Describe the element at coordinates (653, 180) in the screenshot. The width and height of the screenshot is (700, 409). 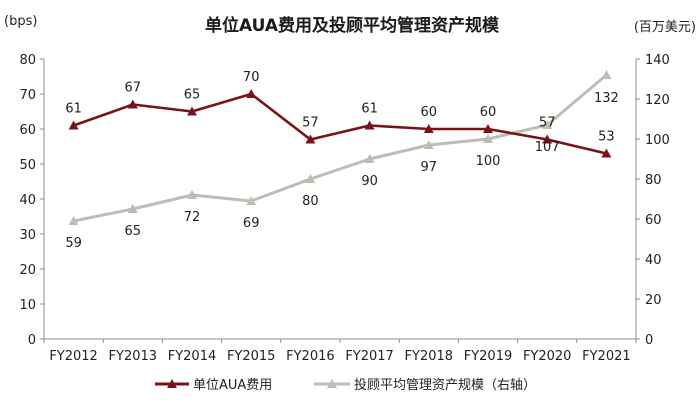
I see `right-tick-label: 80` at that location.